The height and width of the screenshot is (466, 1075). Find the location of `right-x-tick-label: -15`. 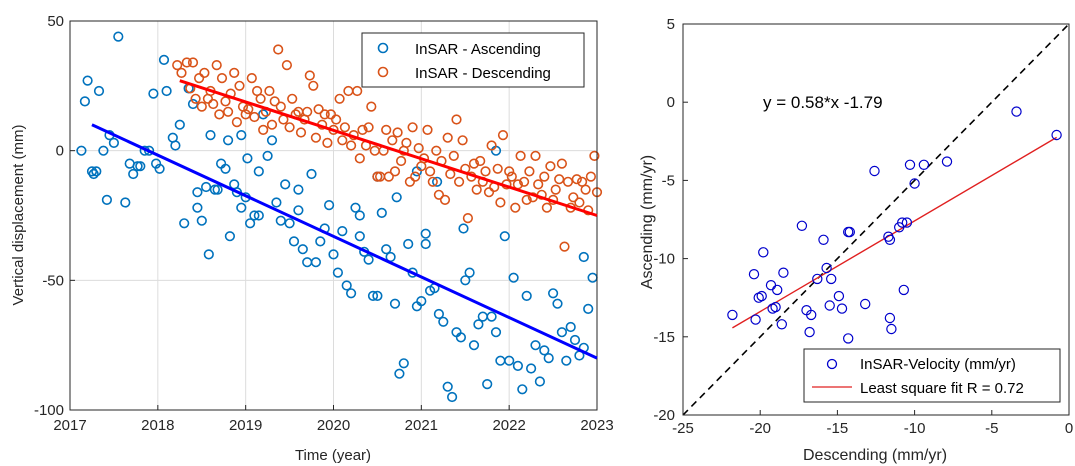

right-x-tick-label: -15 is located at coordinates (838, 428).